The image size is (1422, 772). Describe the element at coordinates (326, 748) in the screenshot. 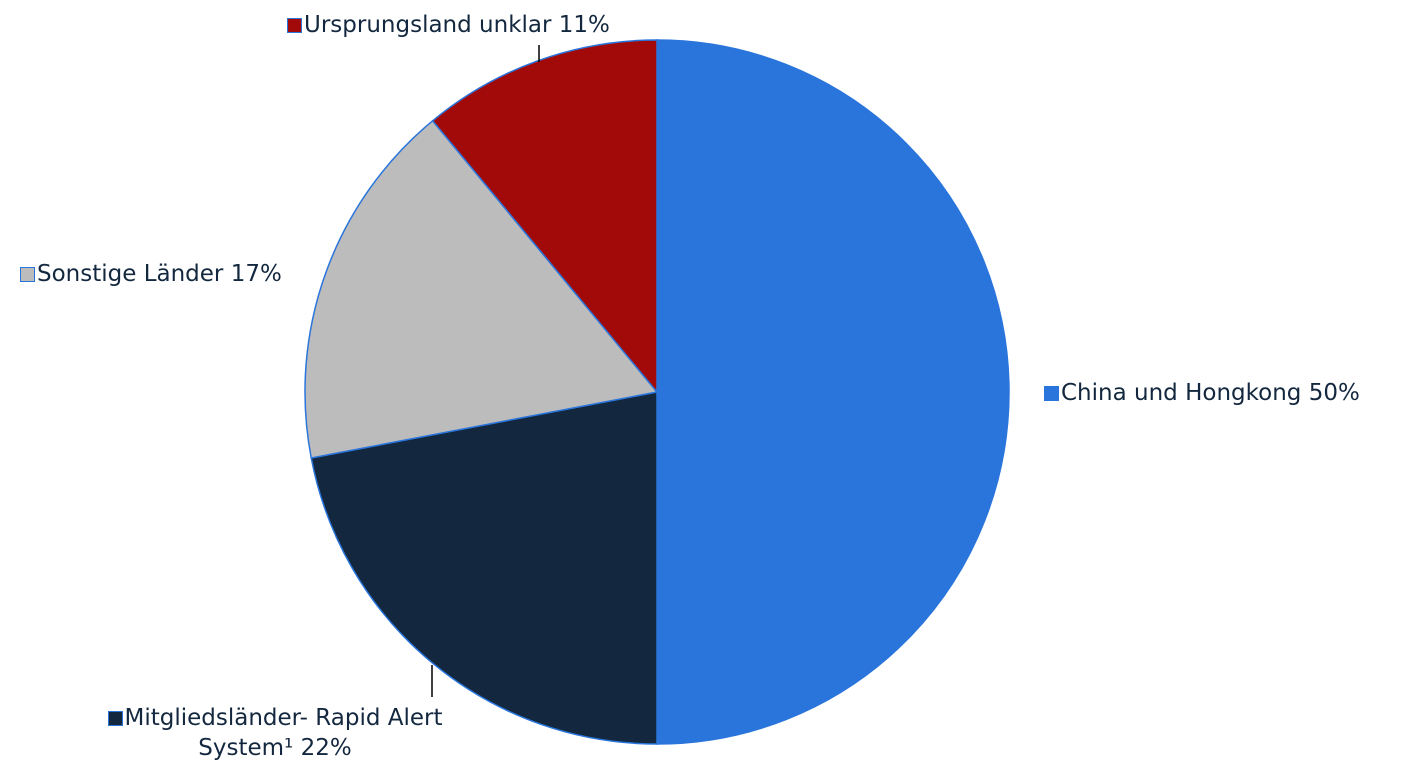

I see `value-label: 22%` at that location.